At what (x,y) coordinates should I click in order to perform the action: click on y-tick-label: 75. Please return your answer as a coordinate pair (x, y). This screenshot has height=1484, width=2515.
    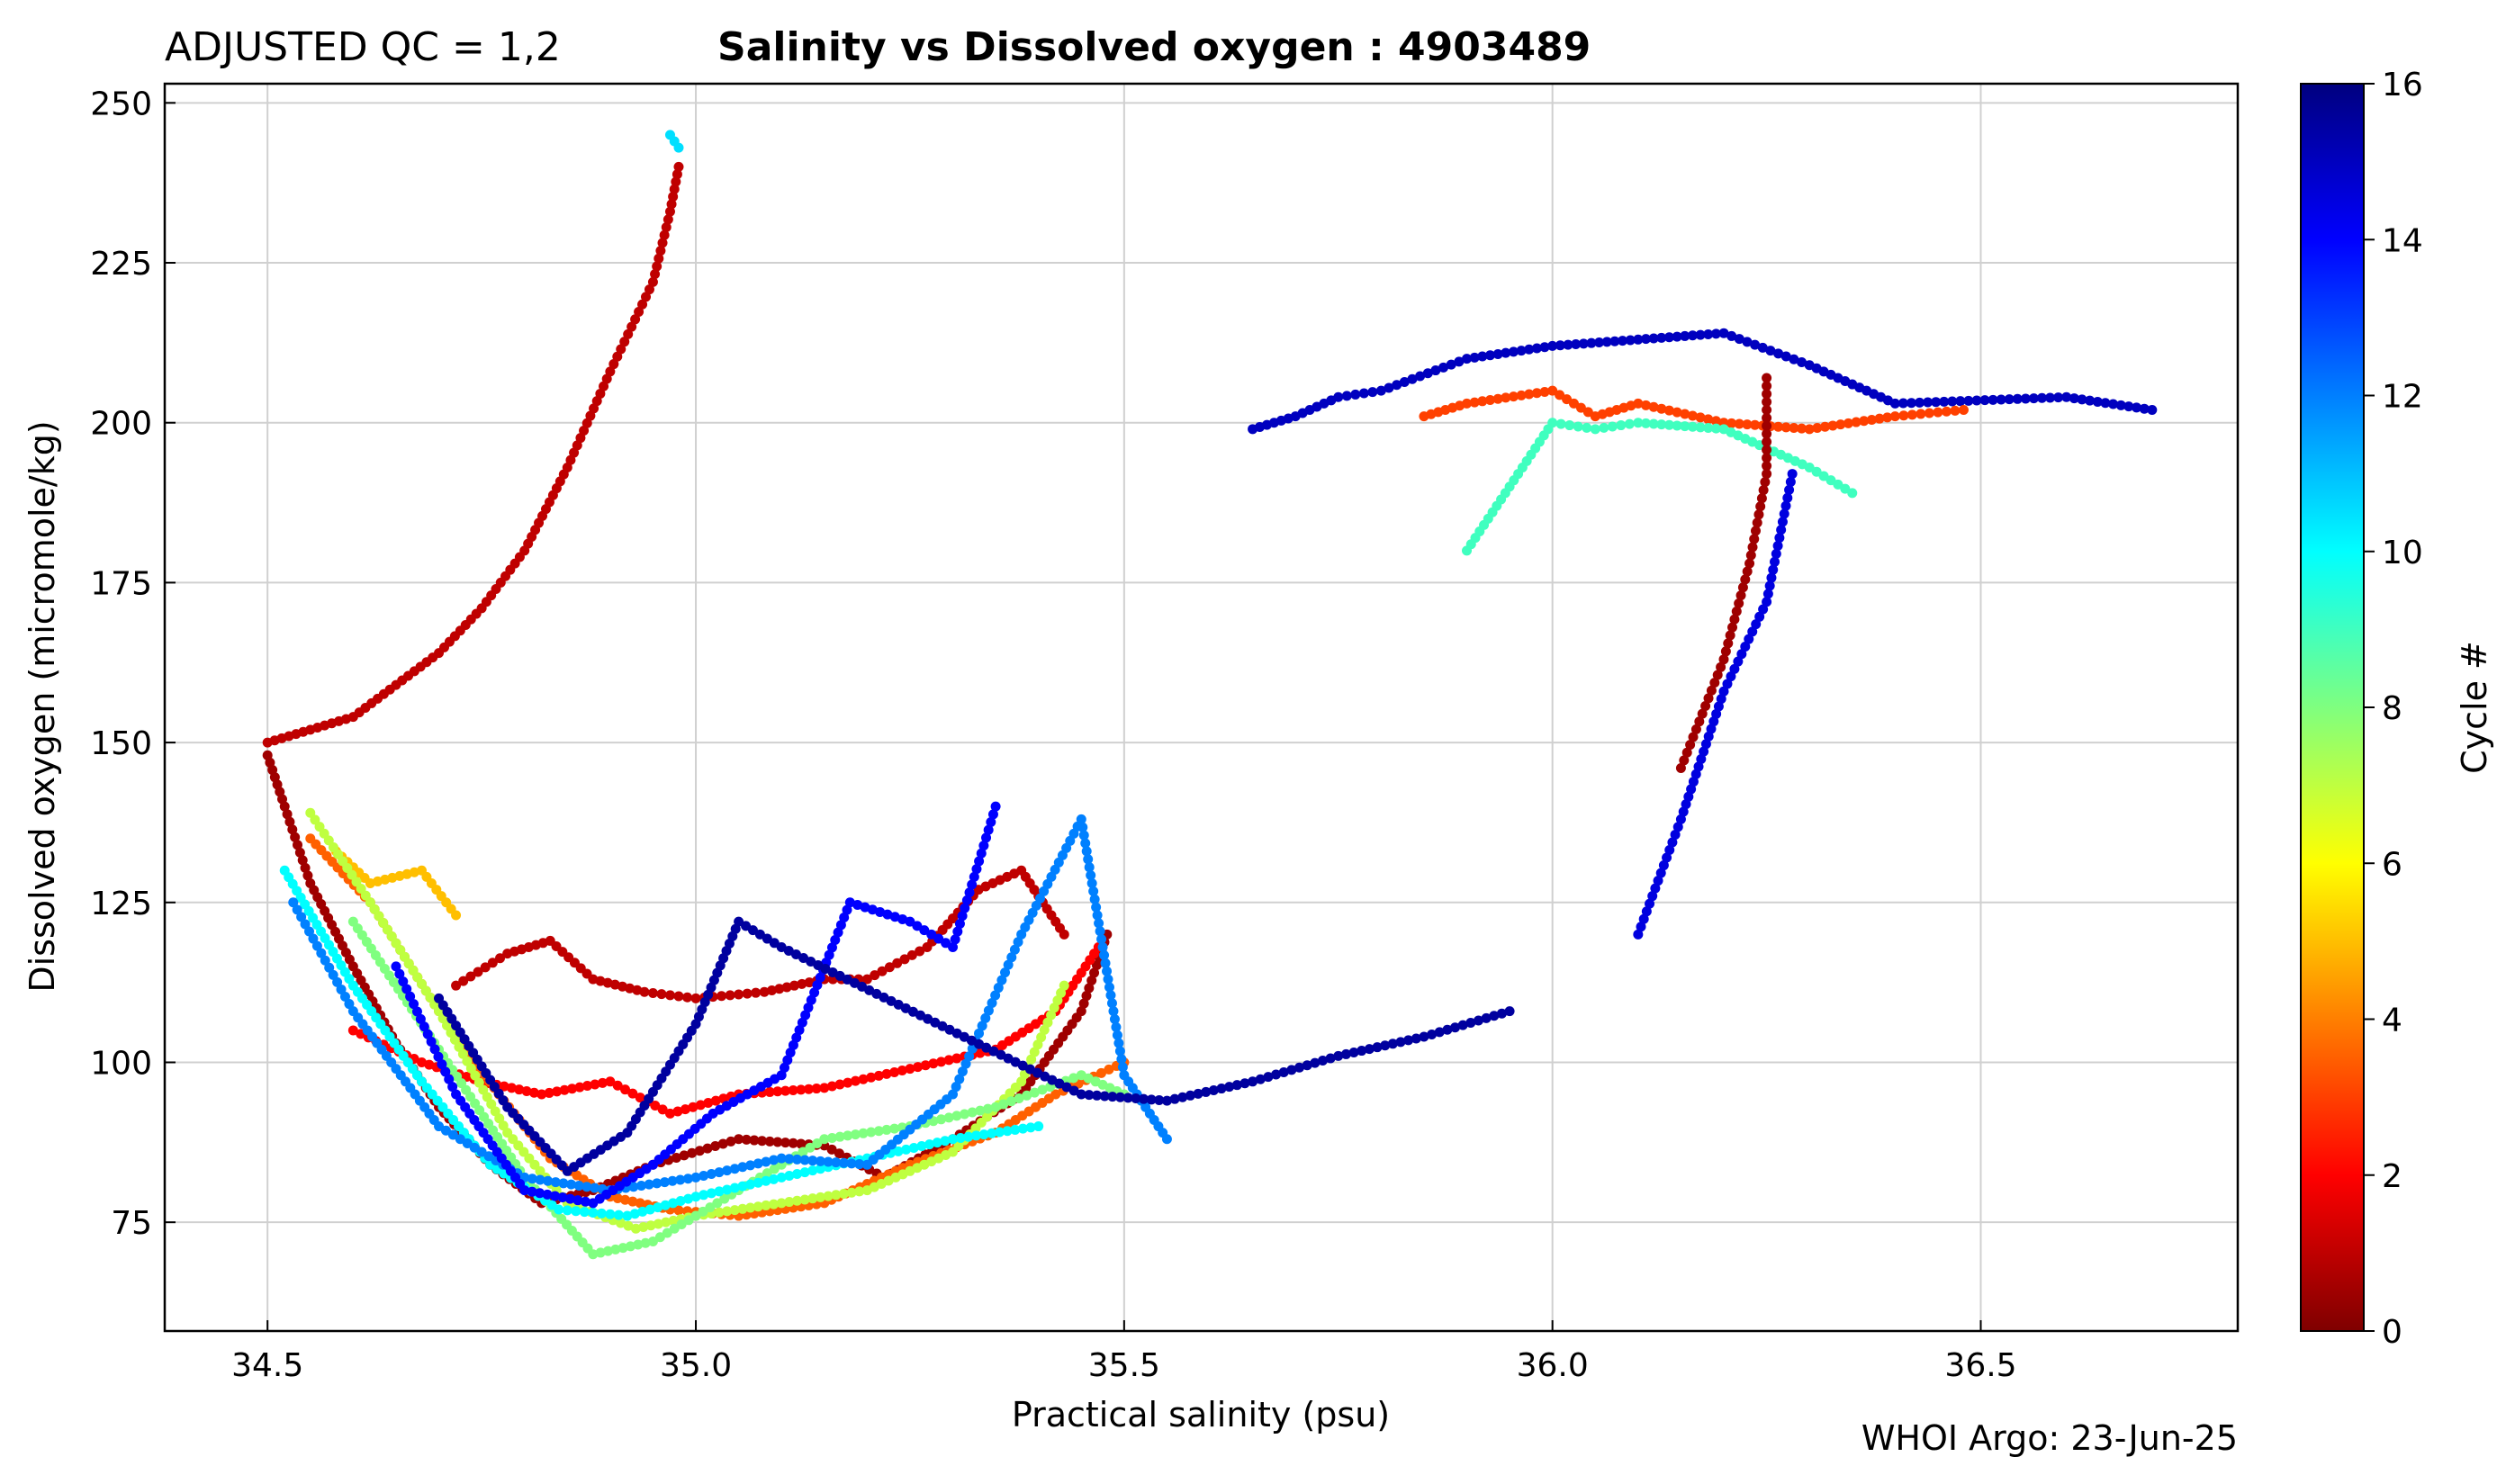
    Looking at the image, I should click on (131, 1223).